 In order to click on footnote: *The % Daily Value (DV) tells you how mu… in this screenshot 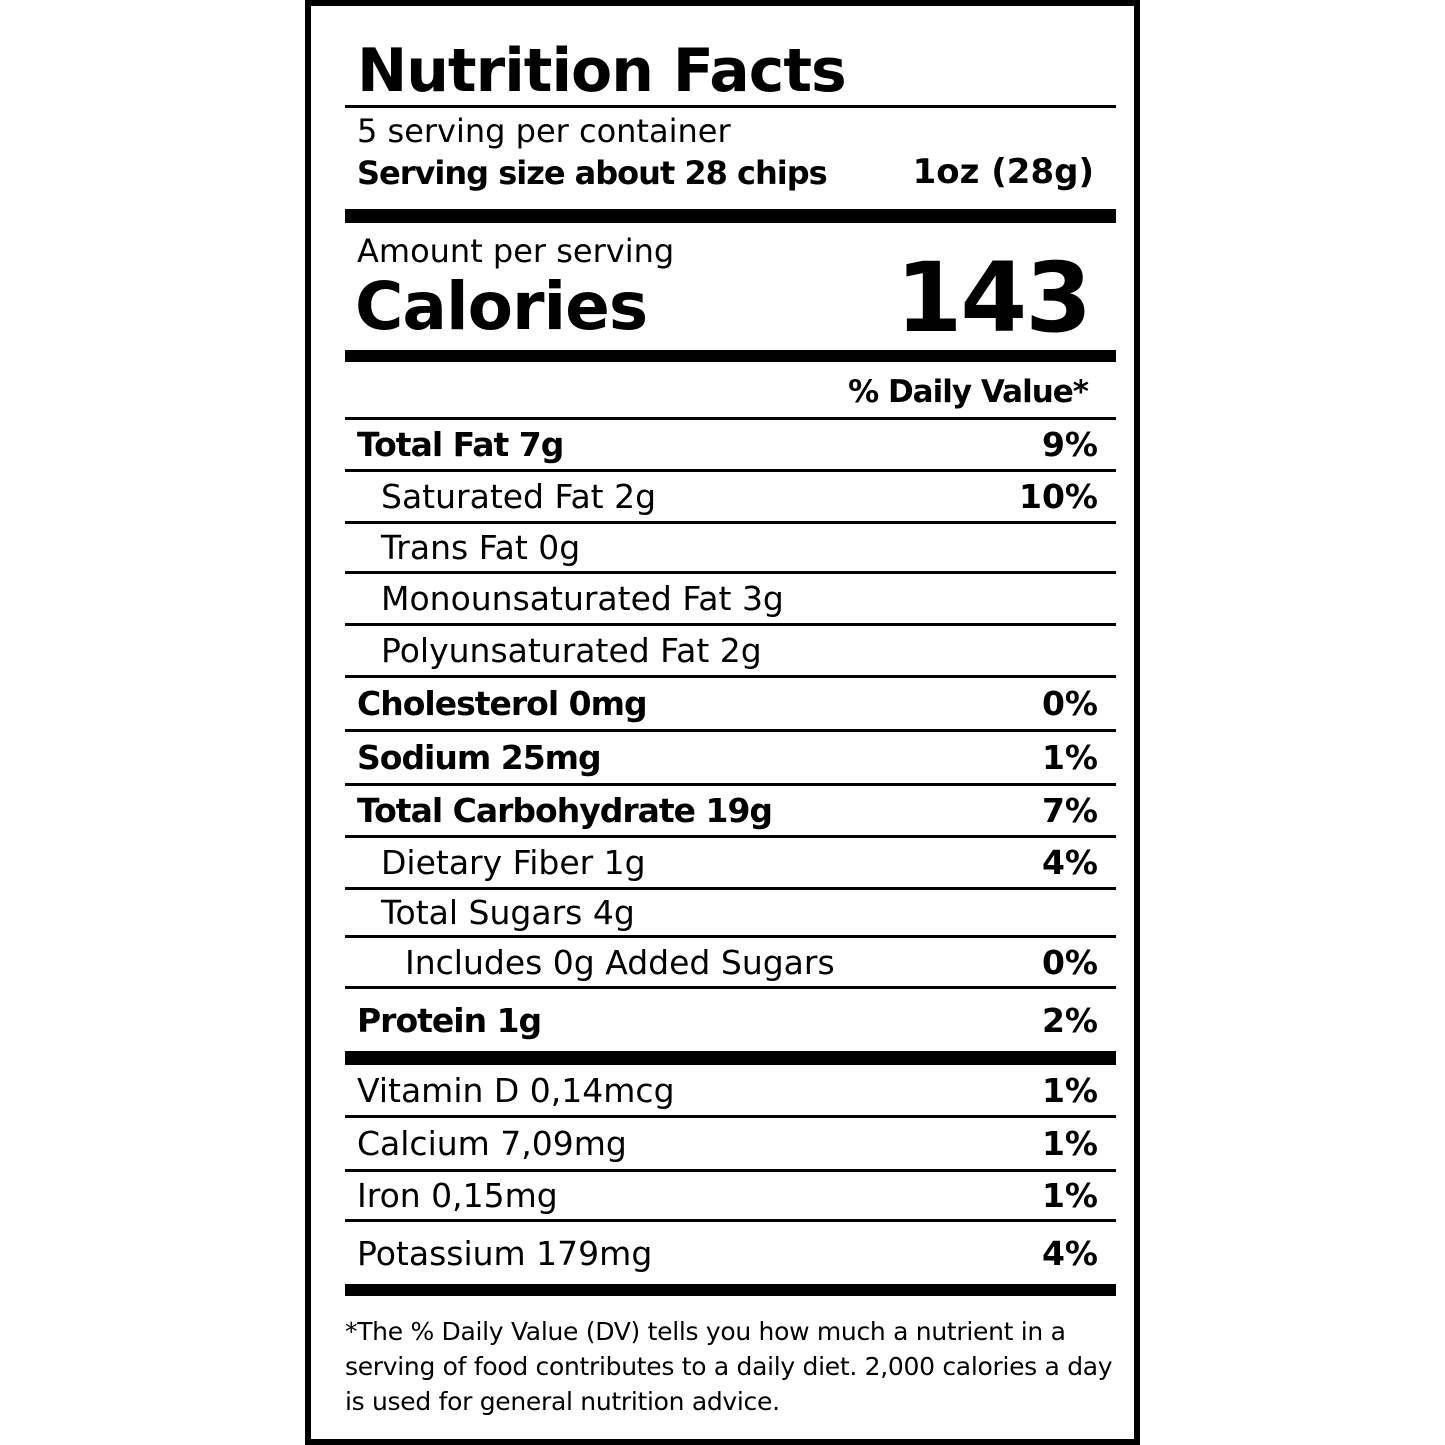, I will do `click(729, 1366)`.